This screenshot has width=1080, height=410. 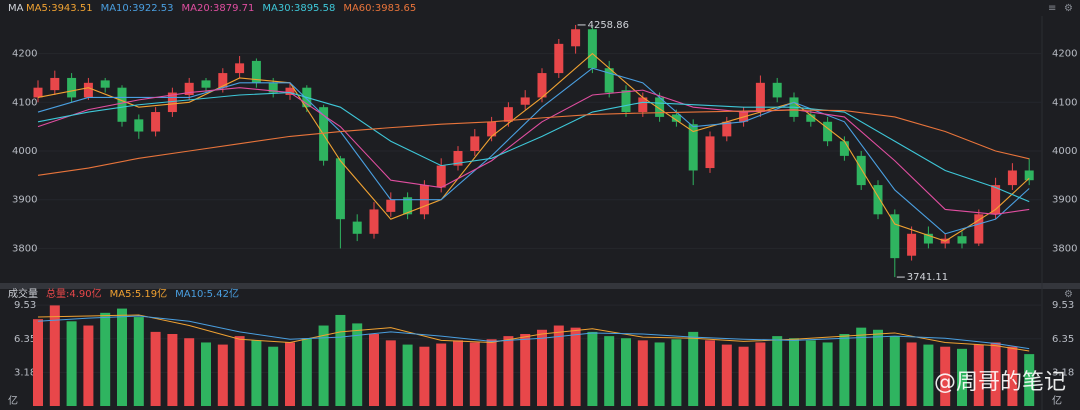 What do you see at coordinates (138, 293) in the screenshot?
I see `legend-entry: MA5:5.19亿` at bounding box center [138, 293].